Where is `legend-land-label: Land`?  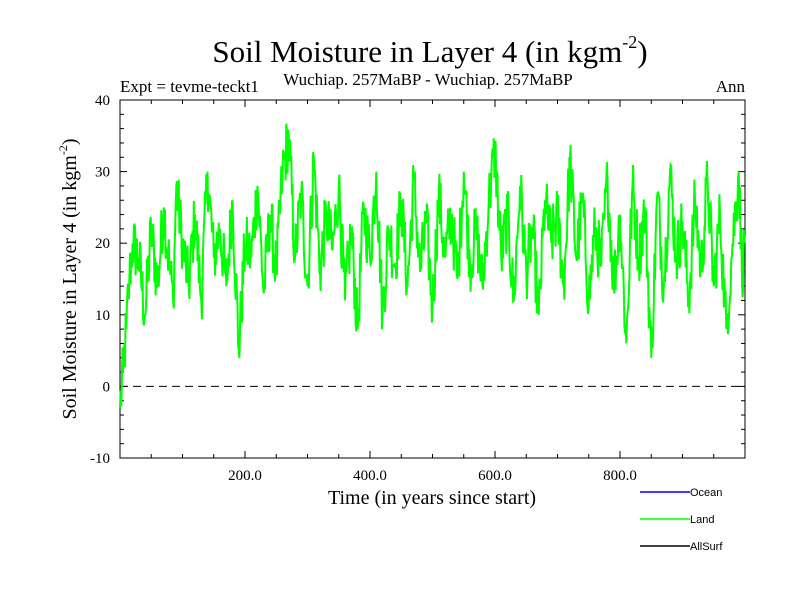 legend-land-label: Land is located at coordinates (702, 520).